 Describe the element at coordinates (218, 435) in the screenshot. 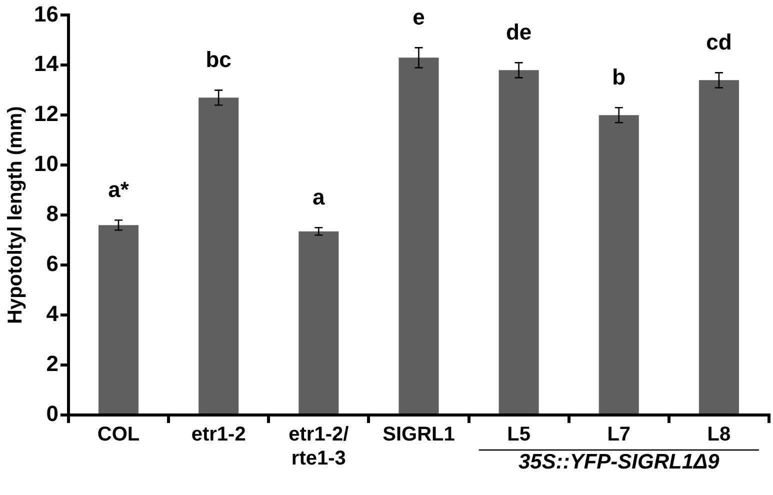

I see `x-tick-label: etr1-2` at that location.